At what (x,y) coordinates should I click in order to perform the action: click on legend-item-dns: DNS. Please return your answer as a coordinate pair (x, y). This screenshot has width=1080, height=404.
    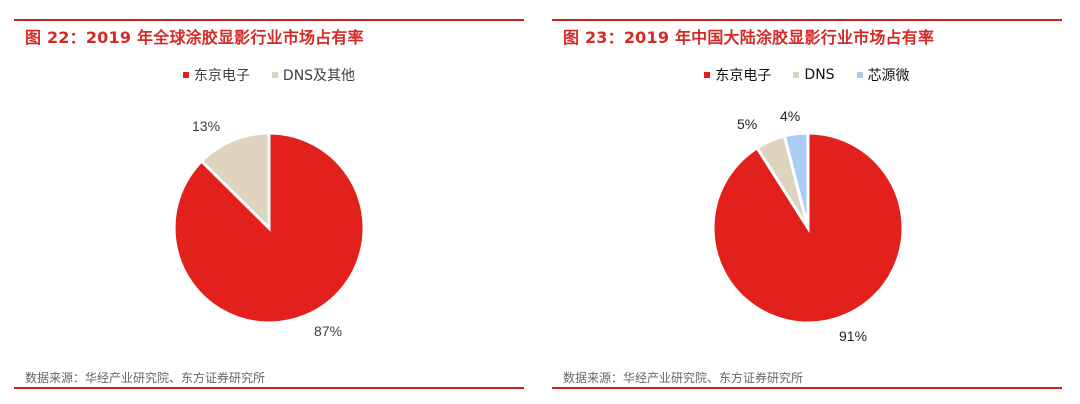
    Looking at the image, I should click on (814, 75).